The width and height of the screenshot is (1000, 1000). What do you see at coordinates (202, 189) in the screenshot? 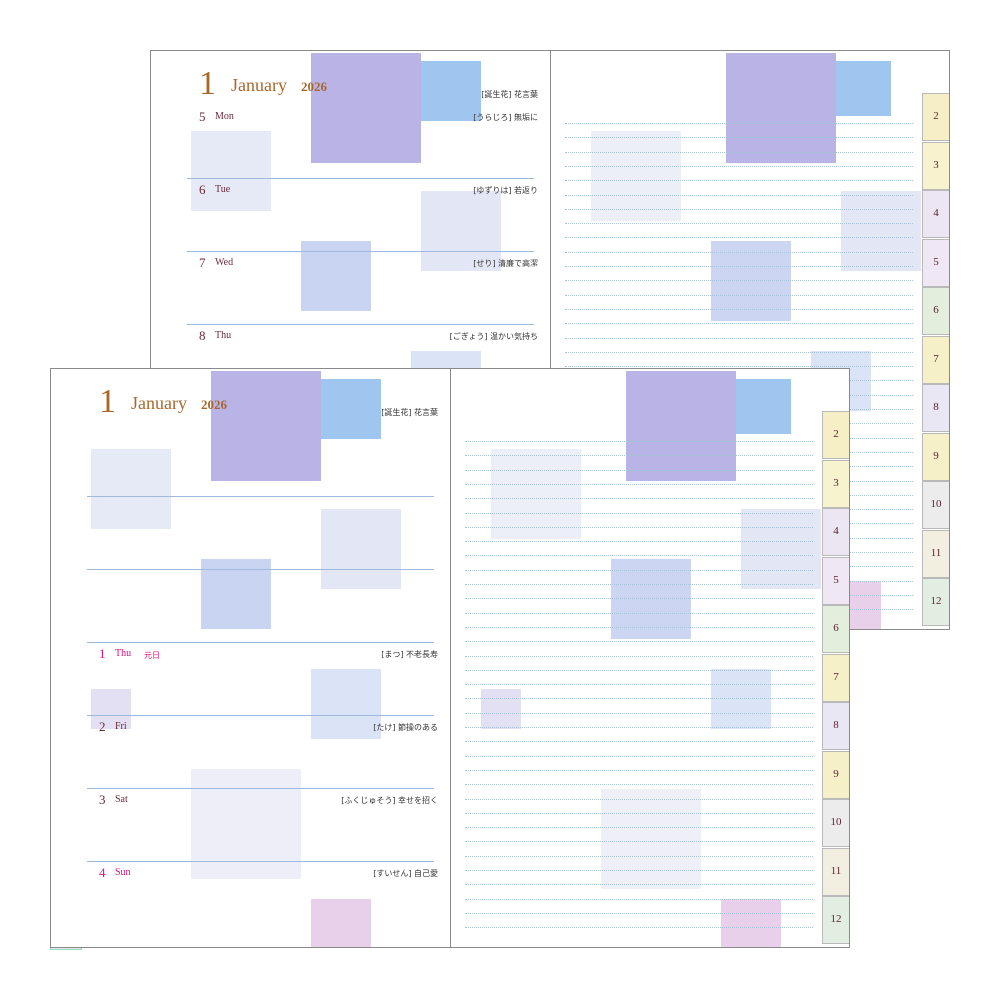
I see `day-date: 6` at bounding box center [202, 189].